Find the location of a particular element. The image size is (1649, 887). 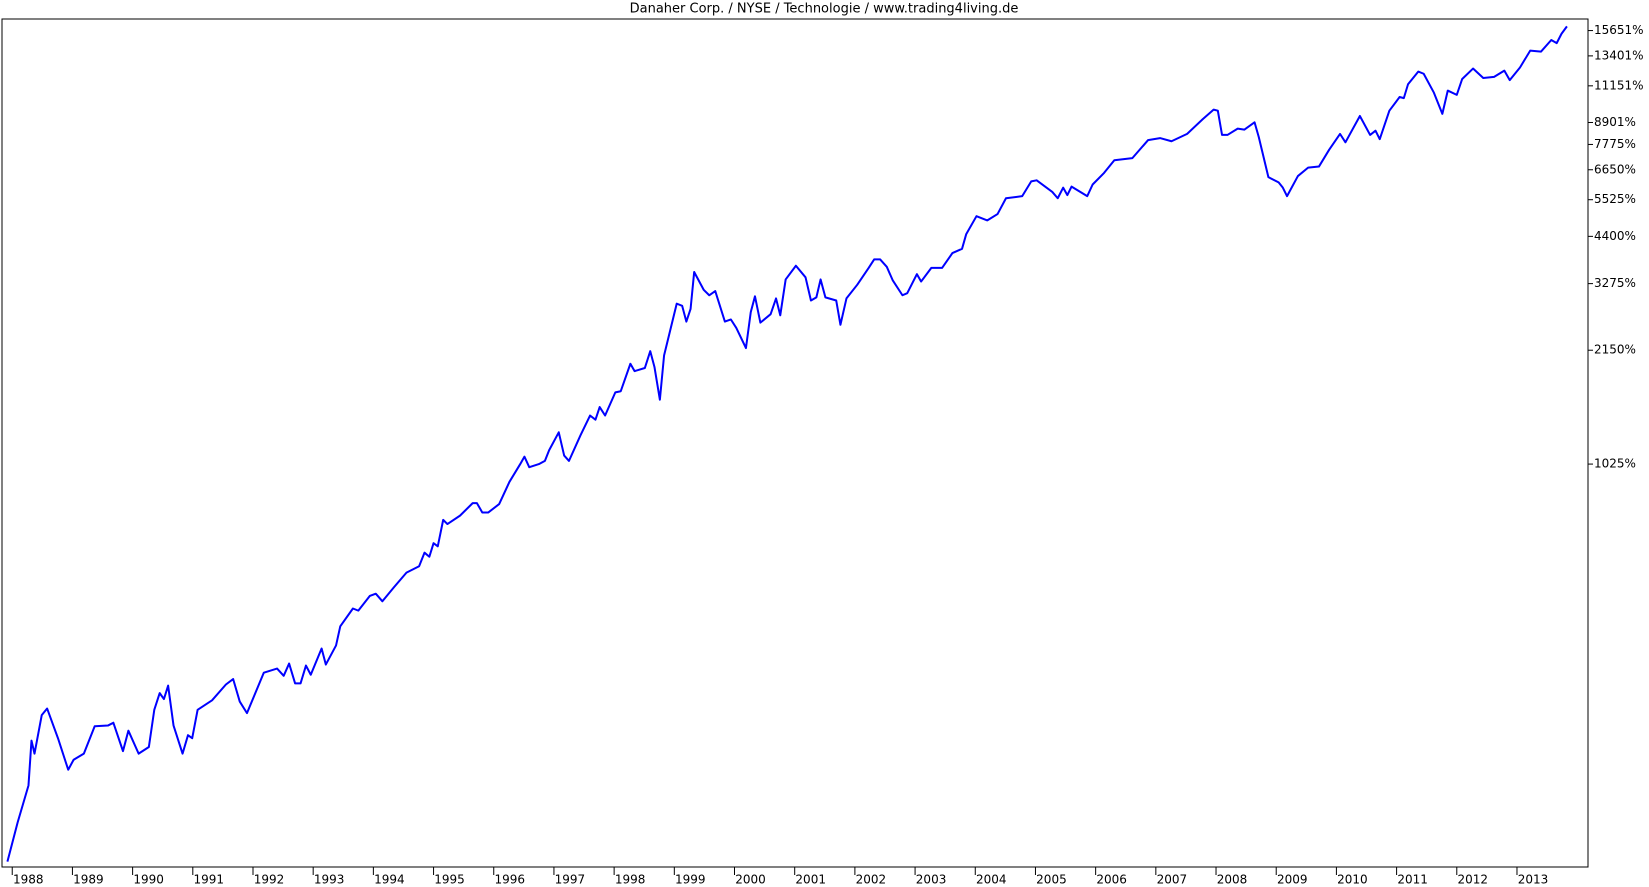

x-tick-label: 1991 is located at coordinates (209, 880).